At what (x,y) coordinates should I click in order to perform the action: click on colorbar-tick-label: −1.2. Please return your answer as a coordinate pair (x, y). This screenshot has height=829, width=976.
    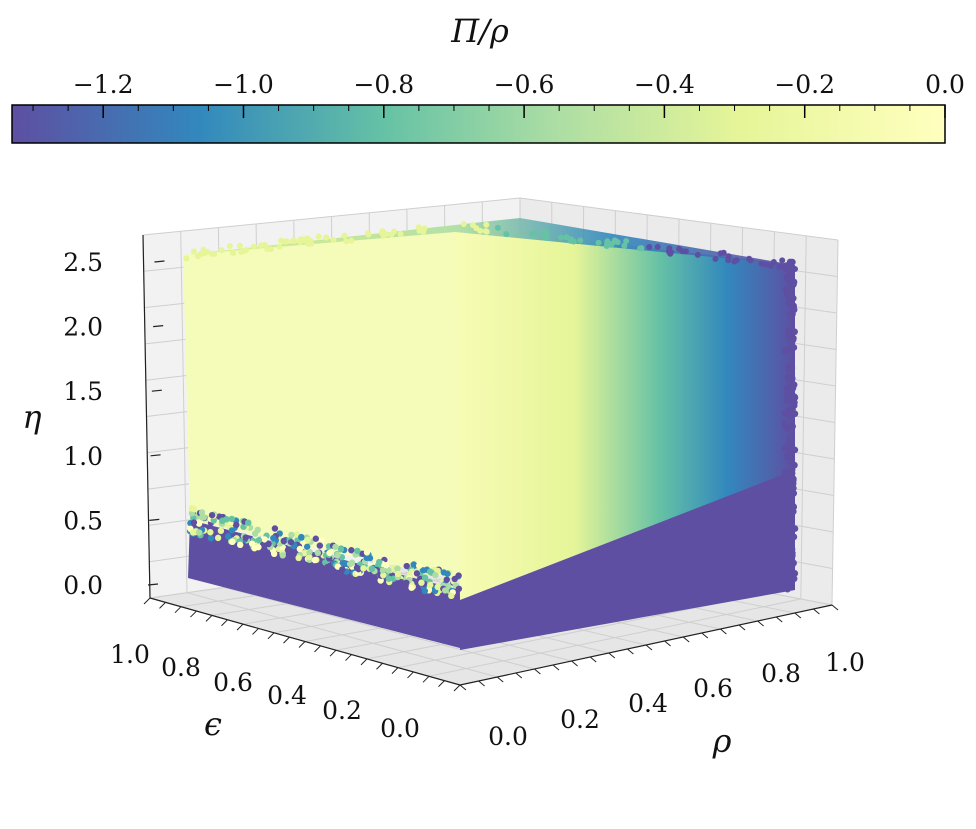
    Looking at the image, I should click on (103, 84).